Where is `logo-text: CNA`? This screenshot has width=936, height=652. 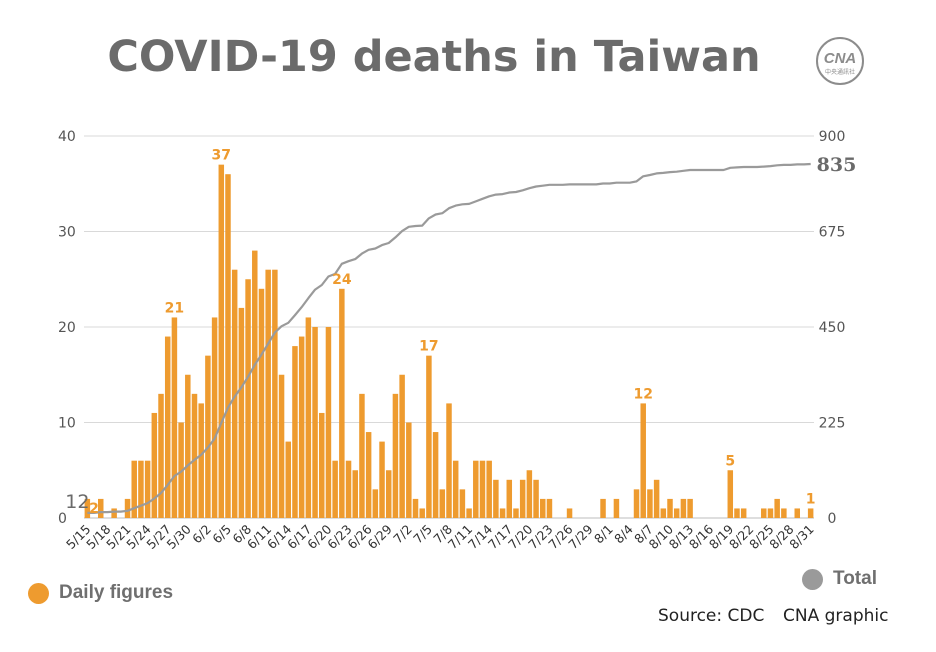 logo-text: CNA is located at coordinates (840, 58).